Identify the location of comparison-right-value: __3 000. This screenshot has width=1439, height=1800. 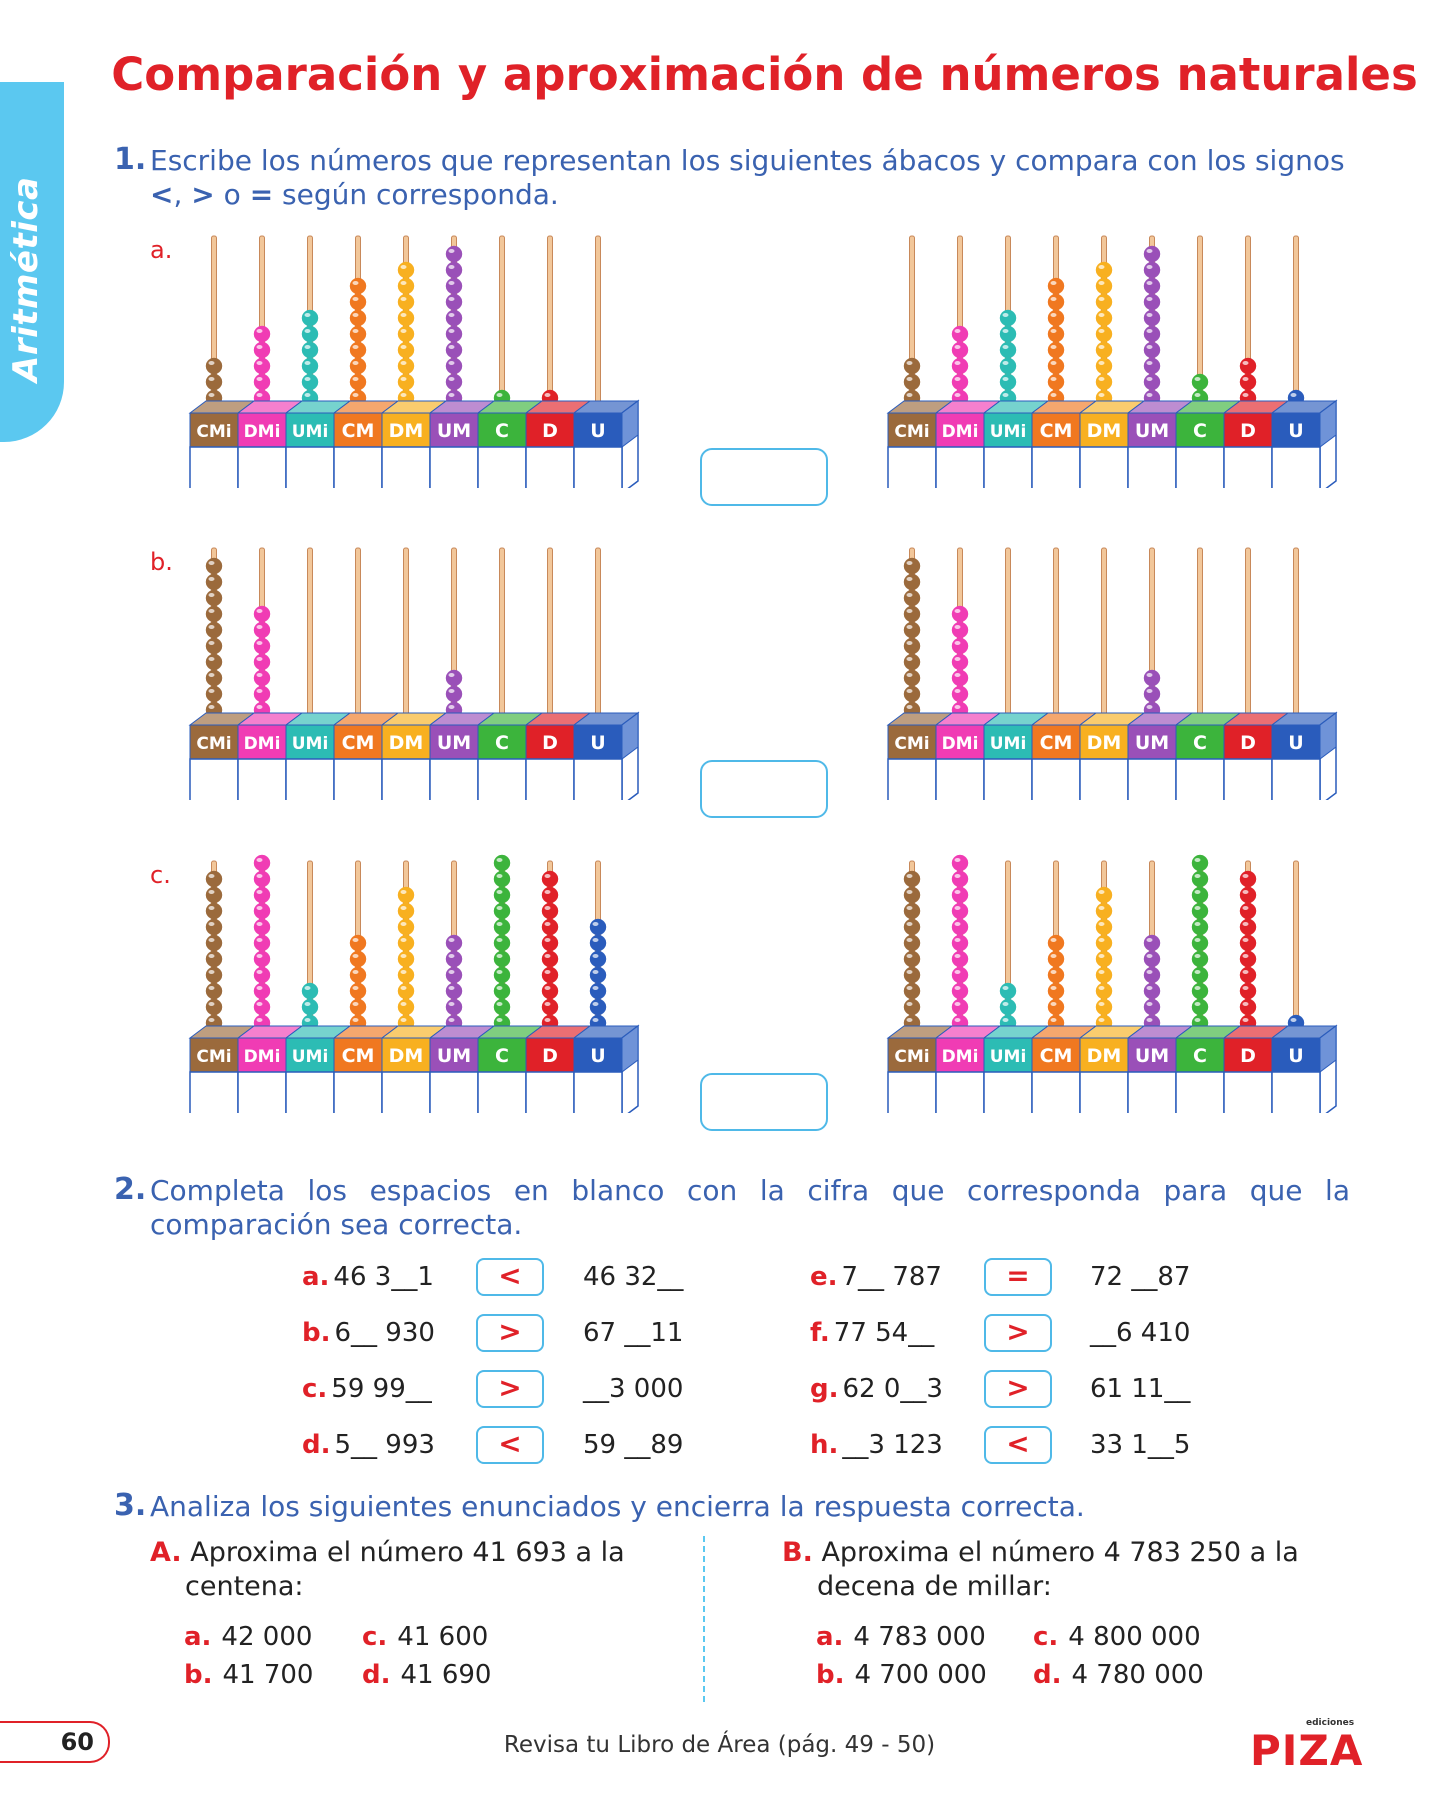
(633, 1389).